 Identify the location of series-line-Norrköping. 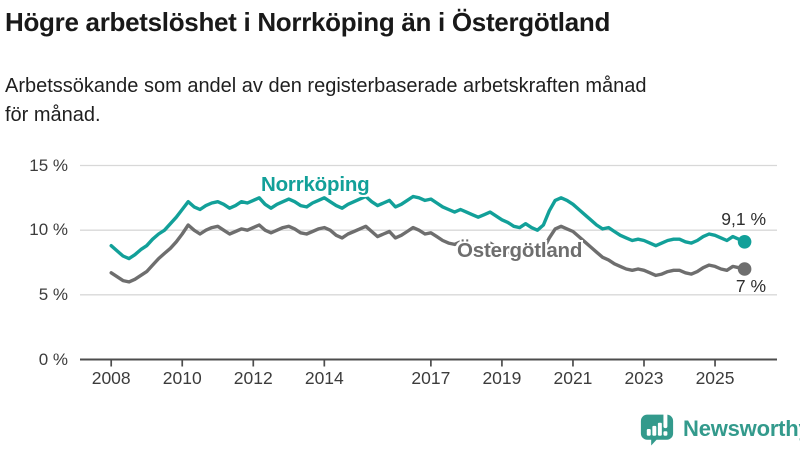
(428, 227).